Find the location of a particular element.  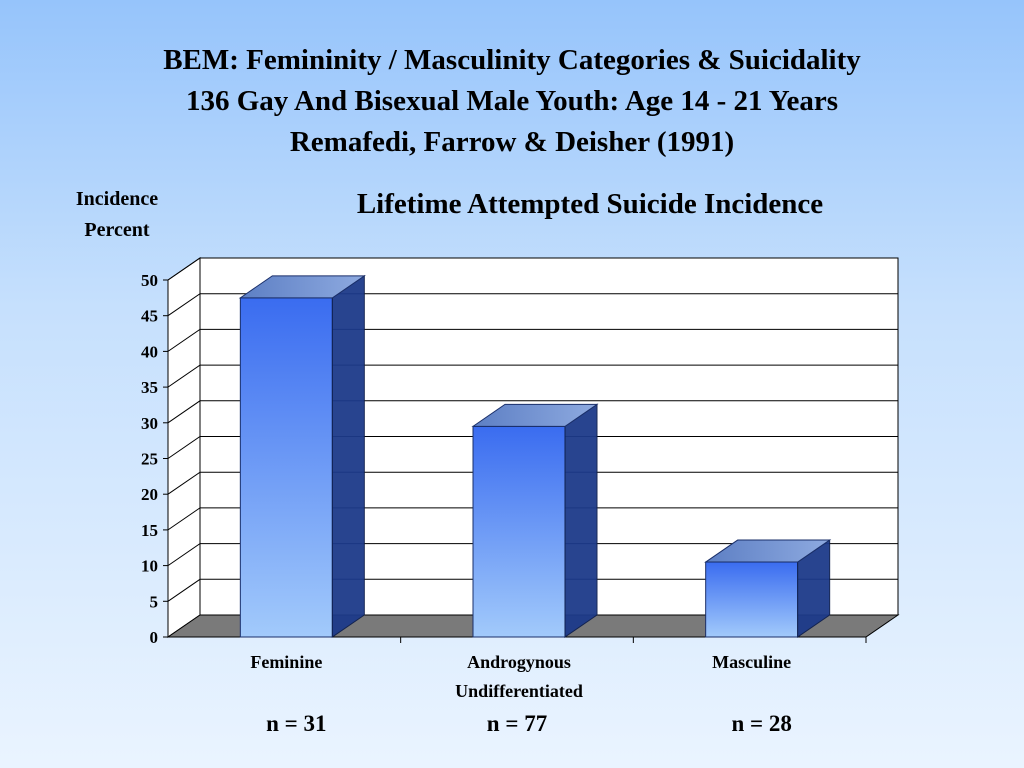

x-category-label: Androgynous is located at coordinates (519, 662).